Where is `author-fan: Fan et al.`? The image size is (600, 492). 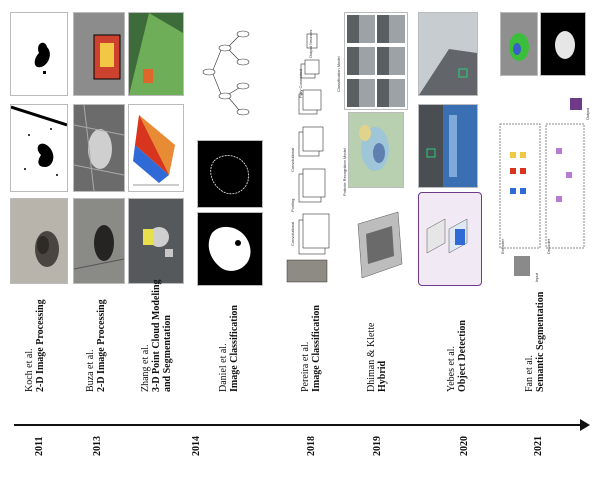
author-fan: Fan et al. is located at coordinates (529, 373).